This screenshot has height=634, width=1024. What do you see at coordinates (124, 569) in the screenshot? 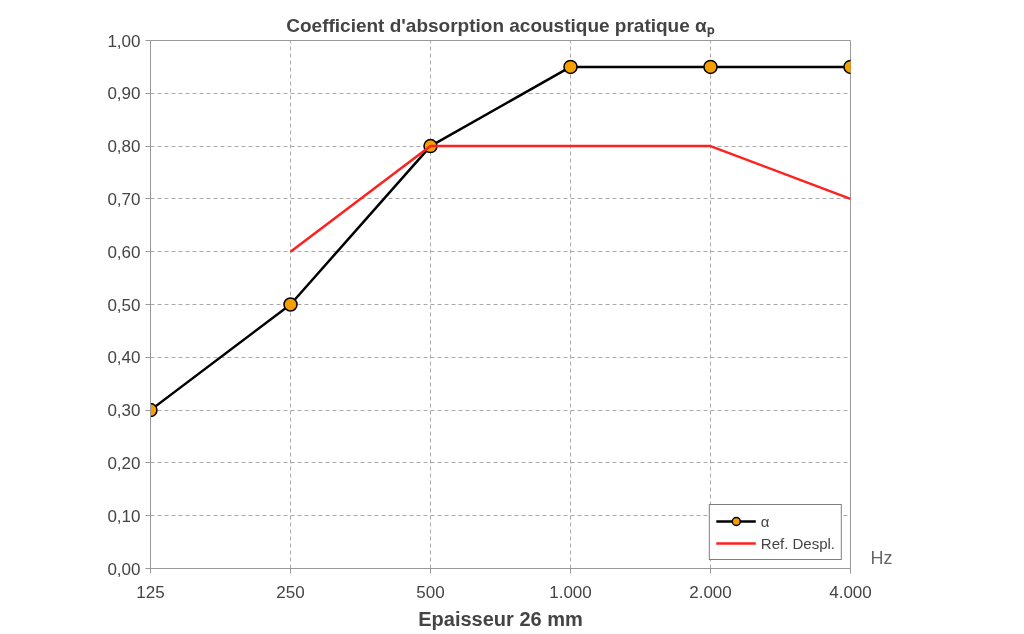
I see `y-tick-label: 0,00` at bounding box center [124, 569].